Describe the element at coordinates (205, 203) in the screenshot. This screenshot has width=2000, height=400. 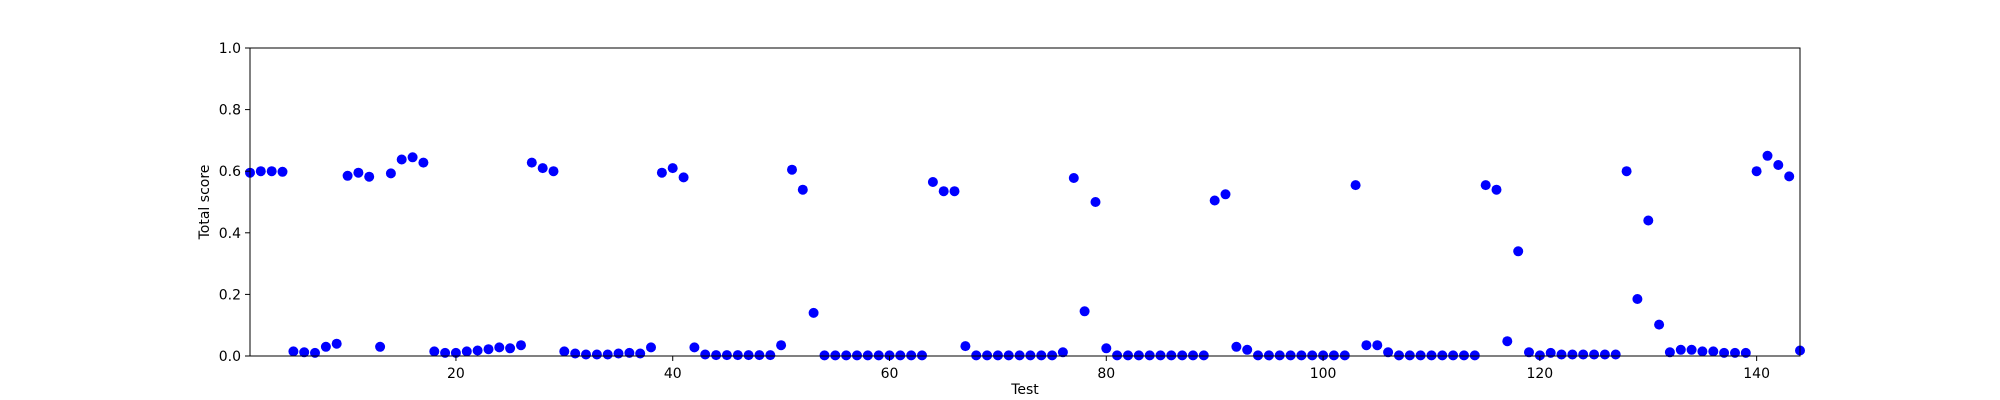
I see `y-axis-label: Total score` at that location.